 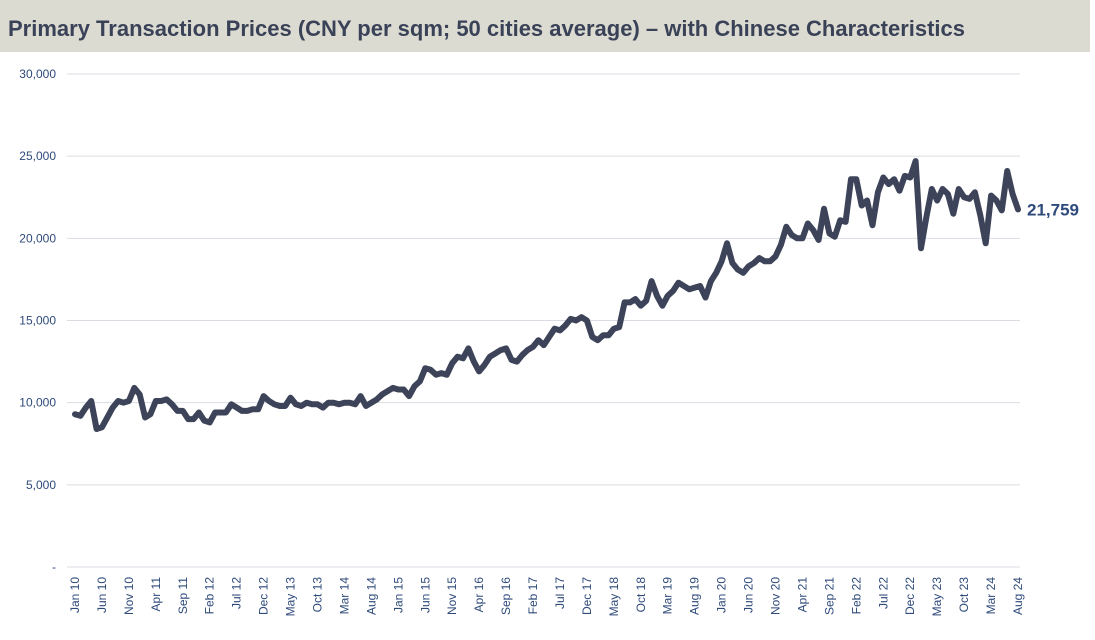 I want to click on x-tick-label: Dec 12, so click(x=264, y=596).